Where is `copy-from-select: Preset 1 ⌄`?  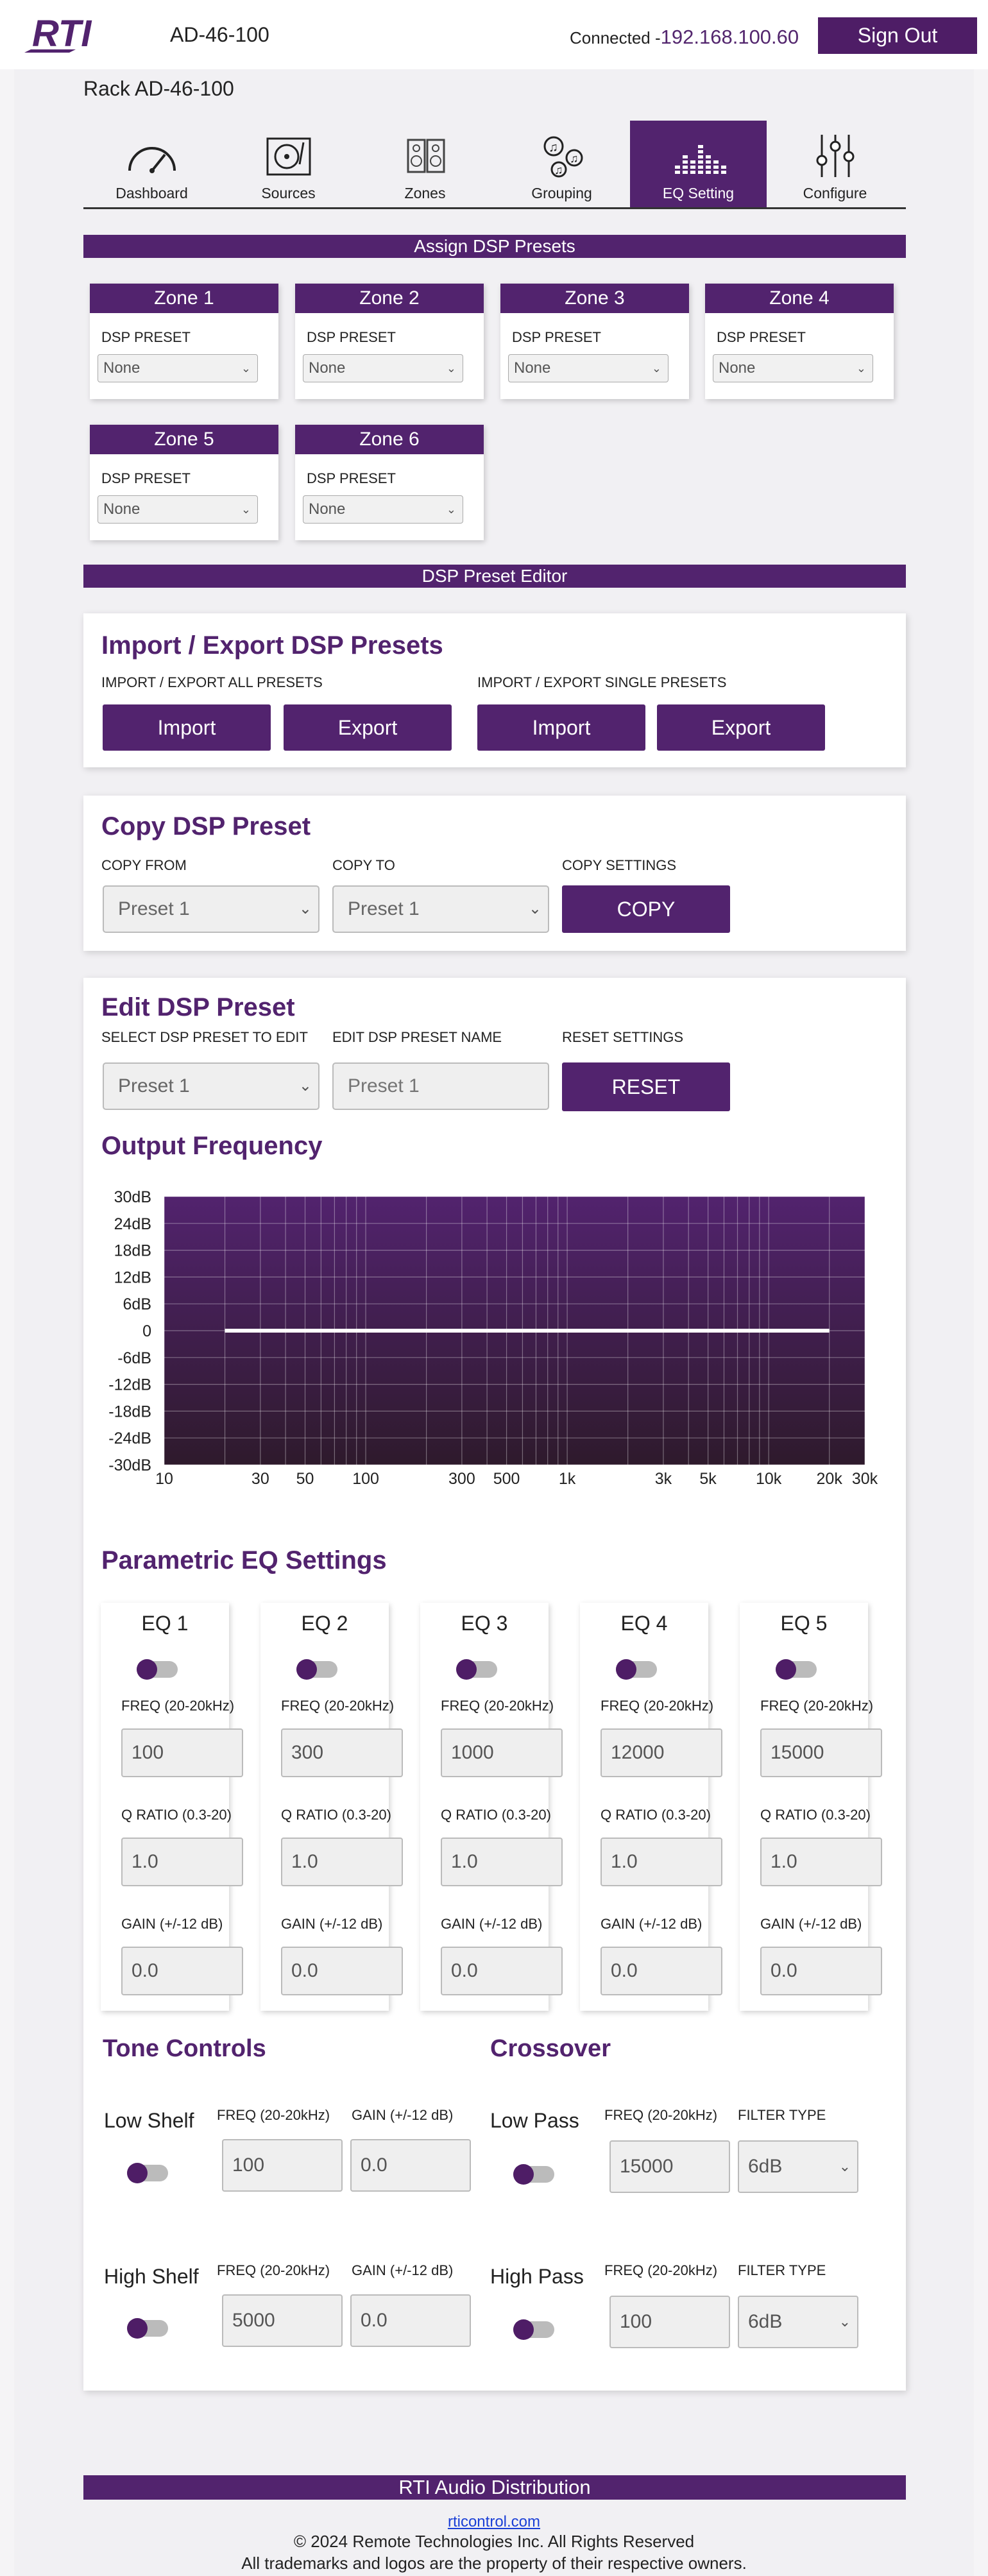 copy-from-select: Preset 1 ⌄ is located at coordinates (211, 909).